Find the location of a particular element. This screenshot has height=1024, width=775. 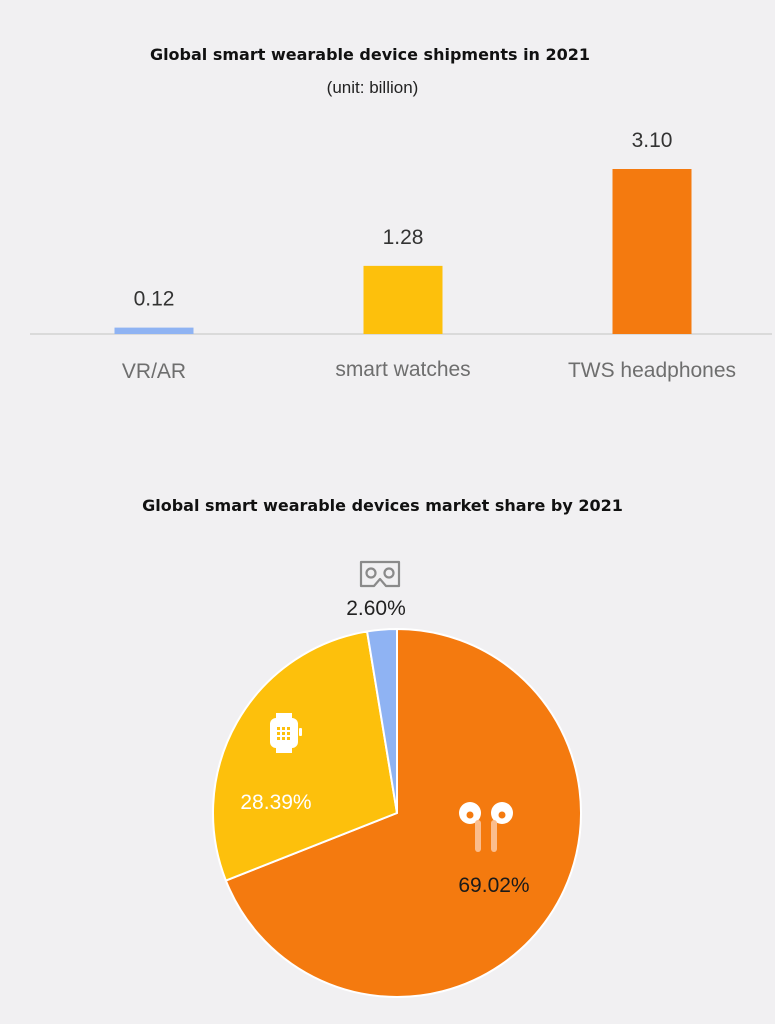

bar-smart-watches is located at coordinates (403, 299).